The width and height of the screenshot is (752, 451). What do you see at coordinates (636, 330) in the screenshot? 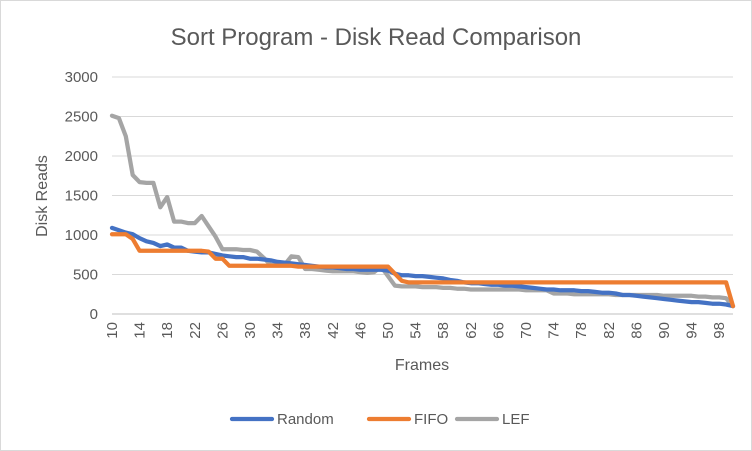
I see `x-tick-label: 86` at bounding box center [636, 330].